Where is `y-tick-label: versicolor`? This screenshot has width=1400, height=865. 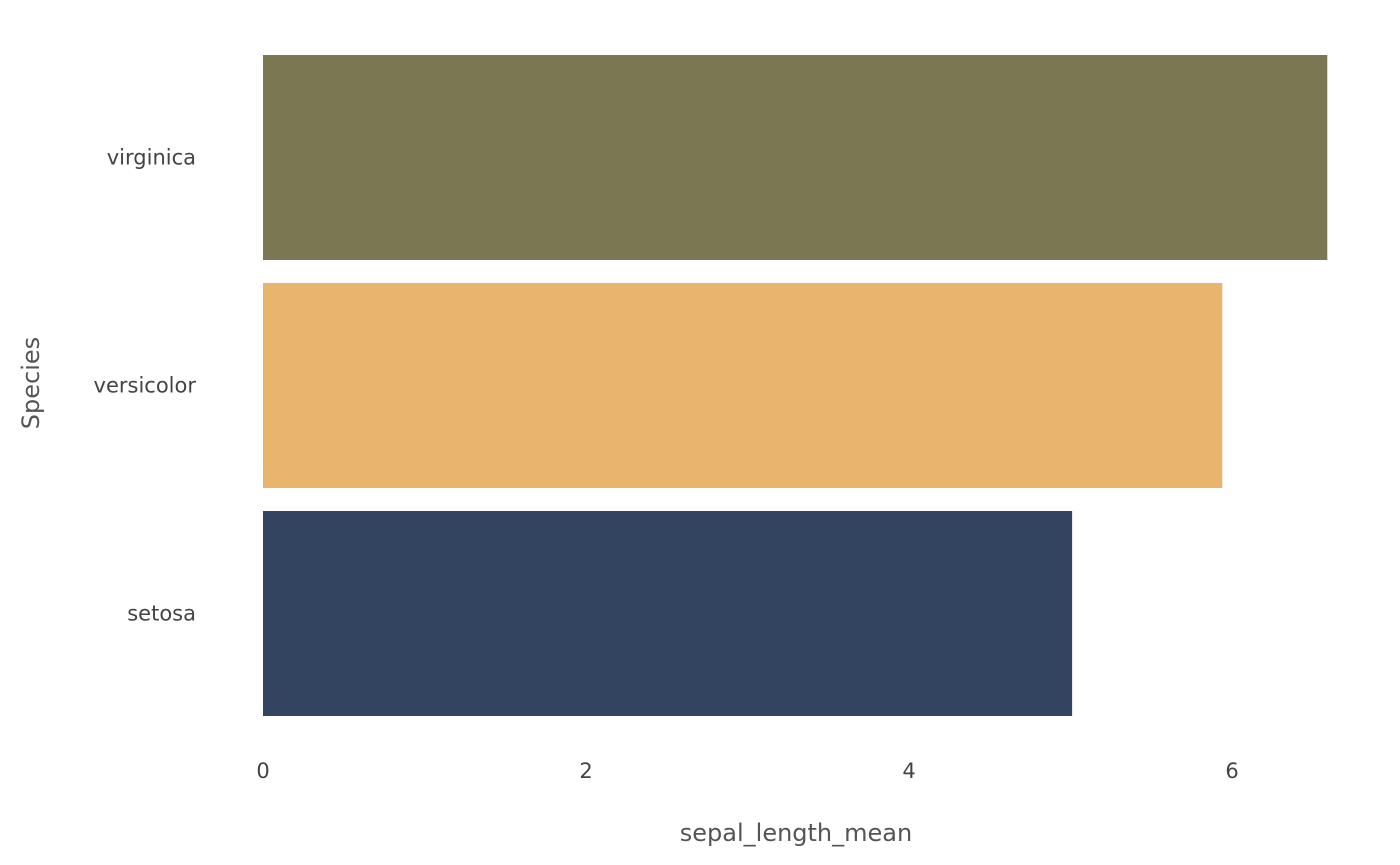 y-tick-label: versicolor is located at coordinates (145, 386).